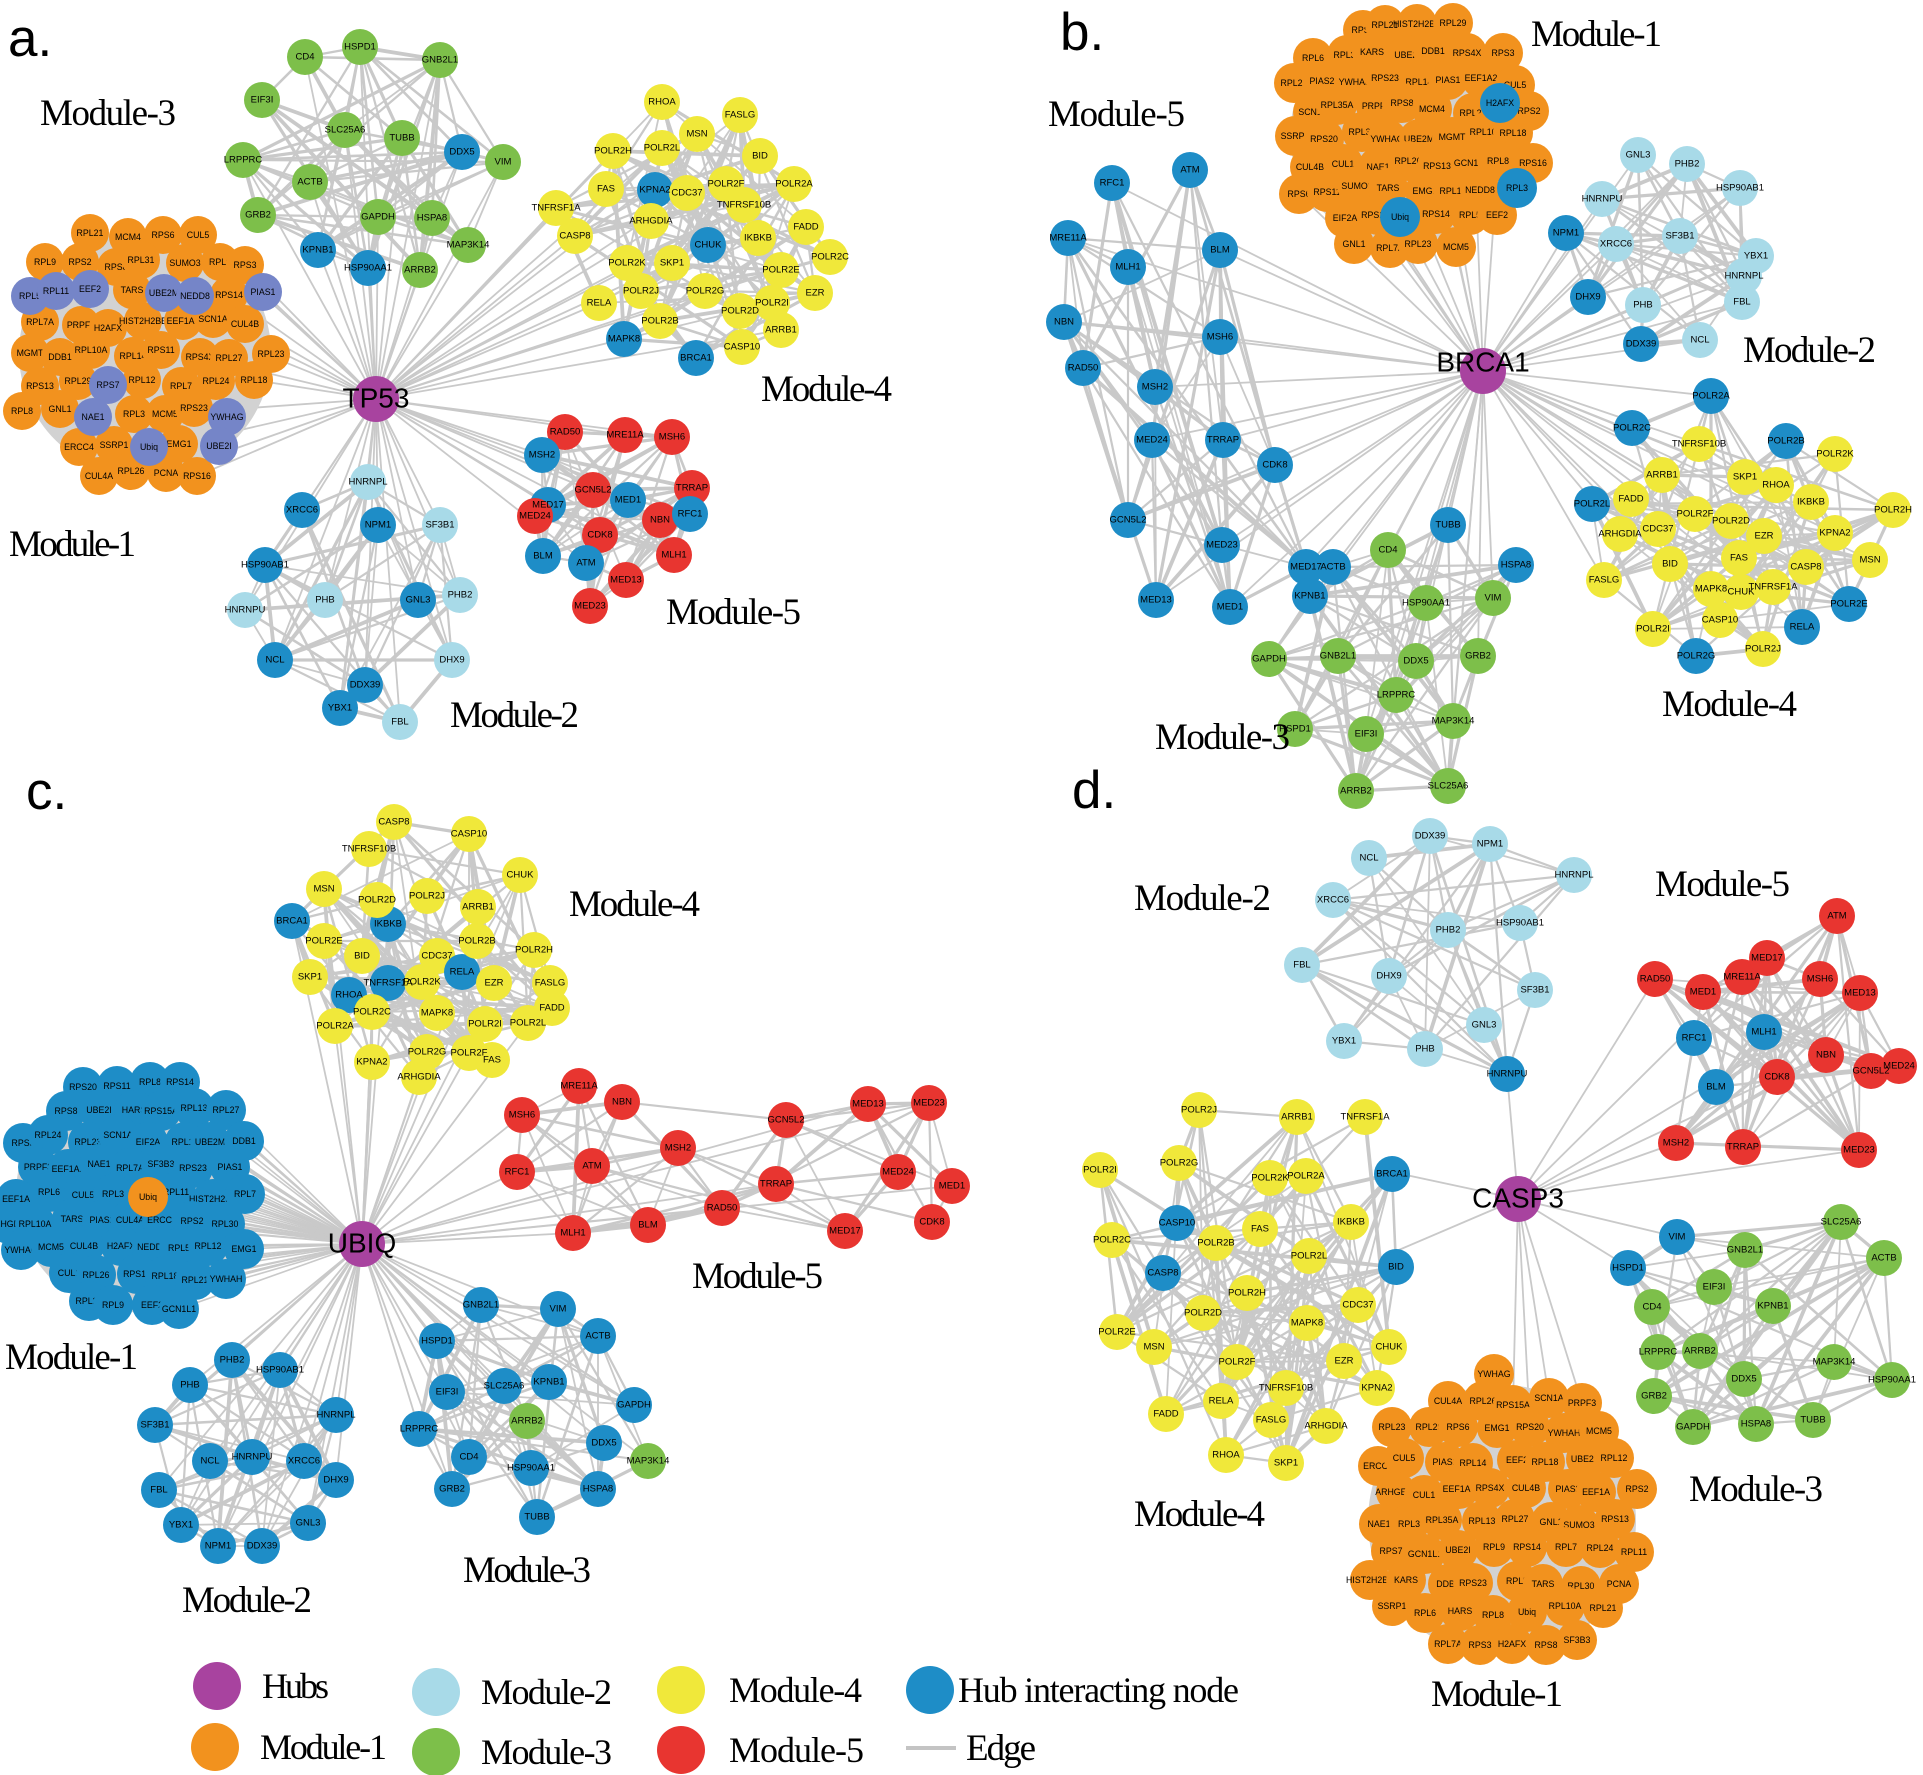  I want to click on svg-text: Edge, so click(1001, 1748).